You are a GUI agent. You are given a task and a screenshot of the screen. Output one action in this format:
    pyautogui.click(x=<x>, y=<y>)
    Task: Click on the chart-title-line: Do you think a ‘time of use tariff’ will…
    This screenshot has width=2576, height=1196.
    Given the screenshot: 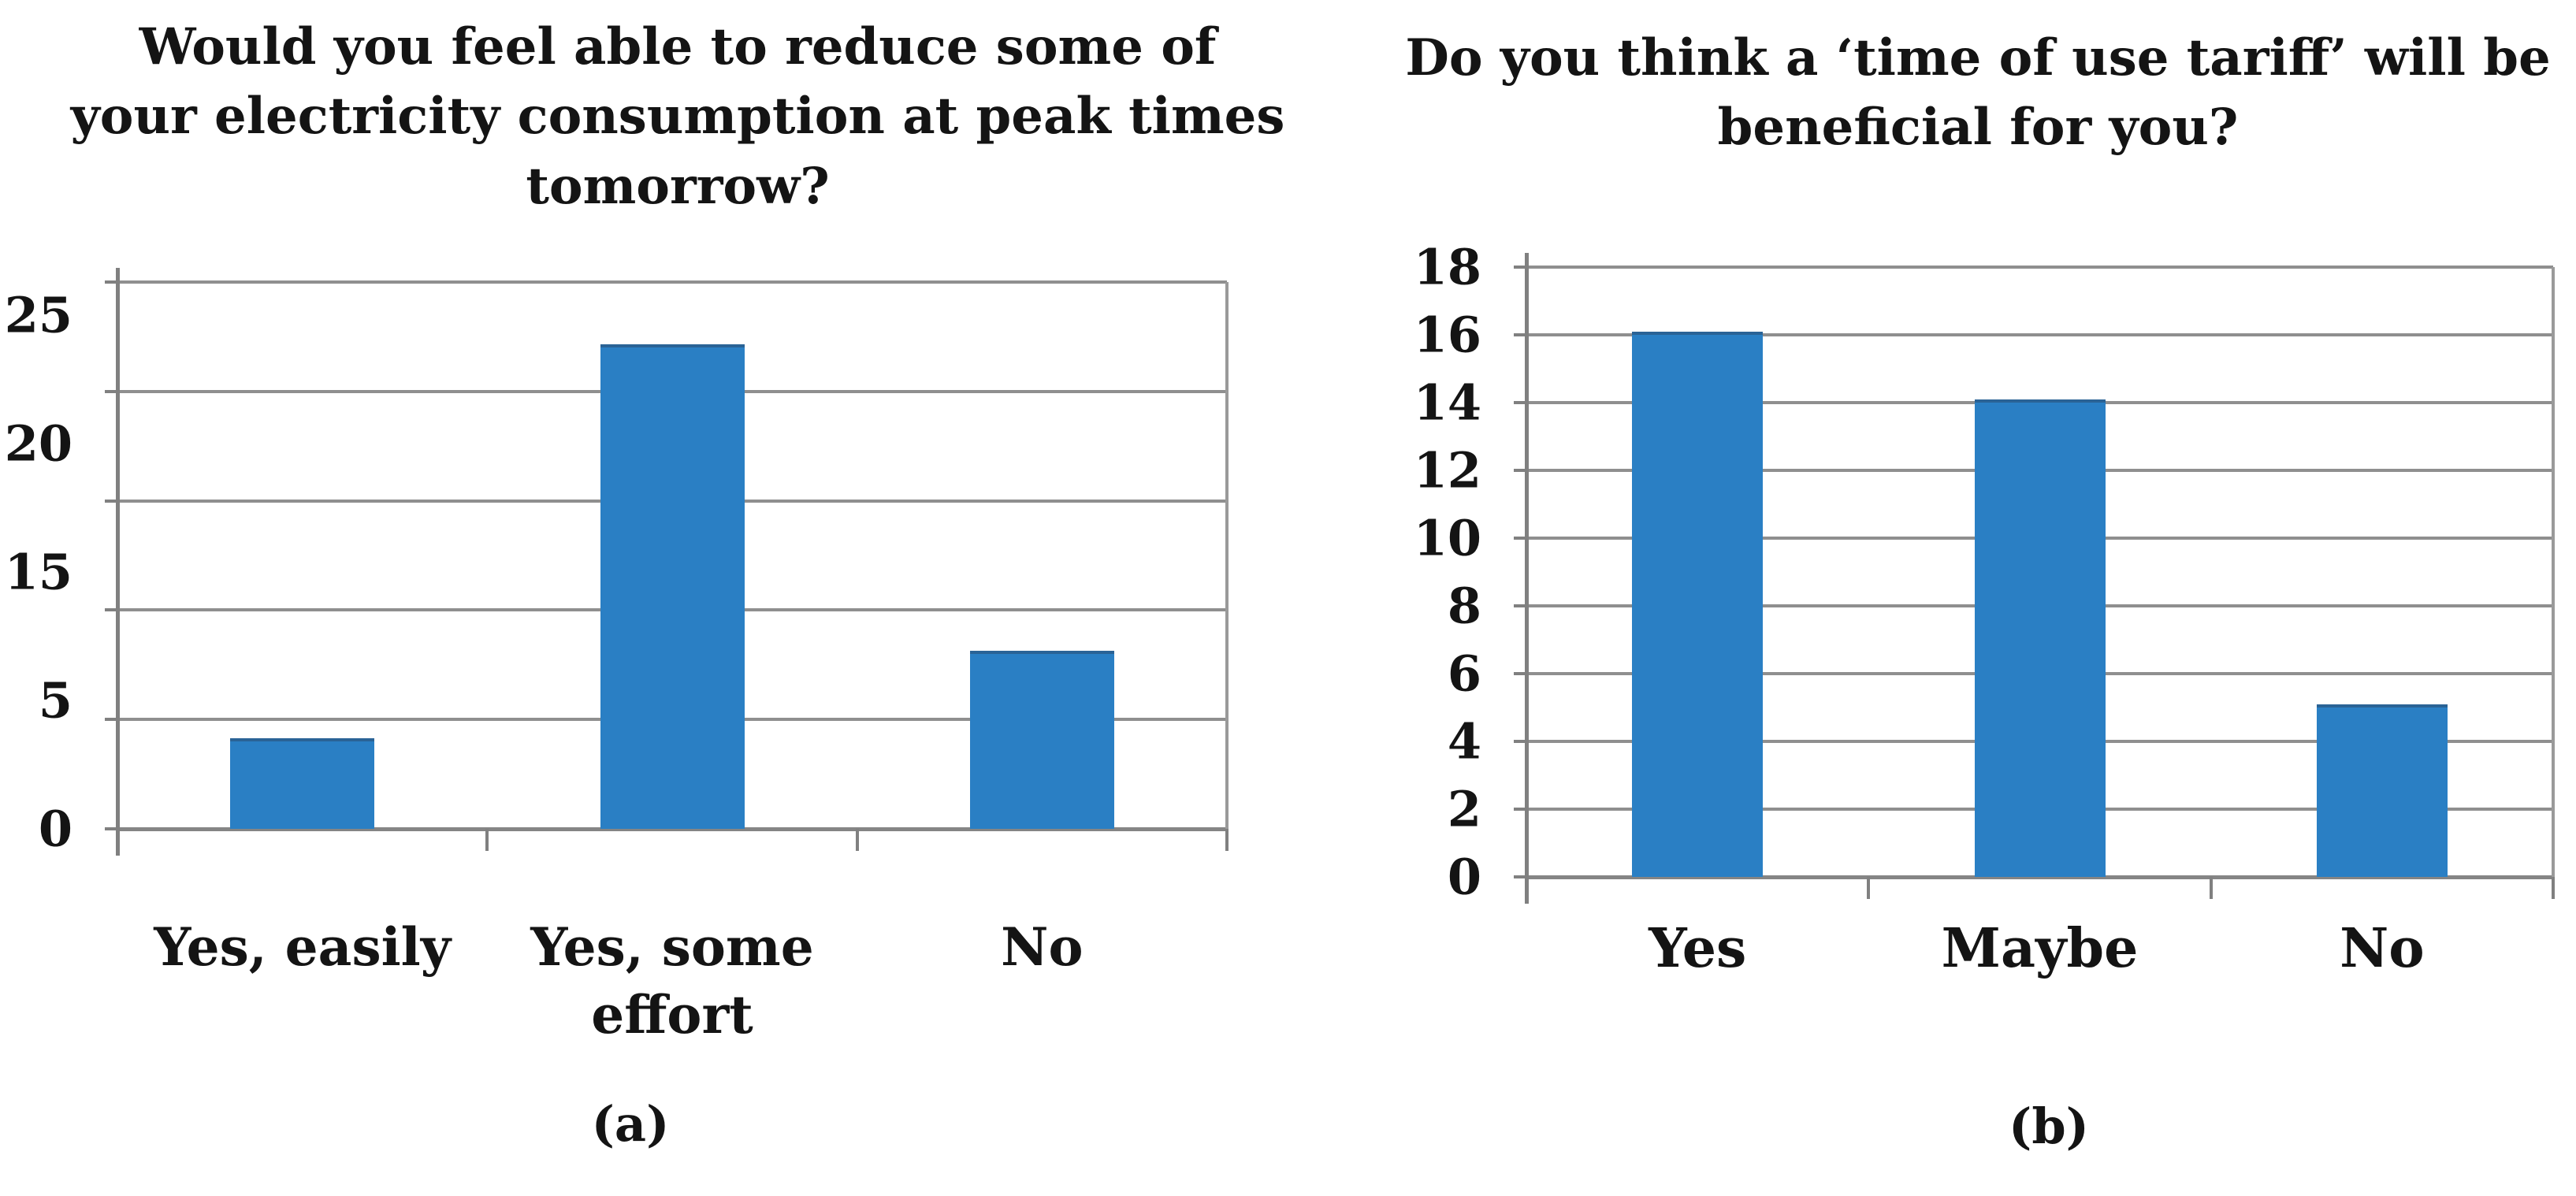 What is the action you would take?
    pyautogui.click(x=1978, y=57)
    